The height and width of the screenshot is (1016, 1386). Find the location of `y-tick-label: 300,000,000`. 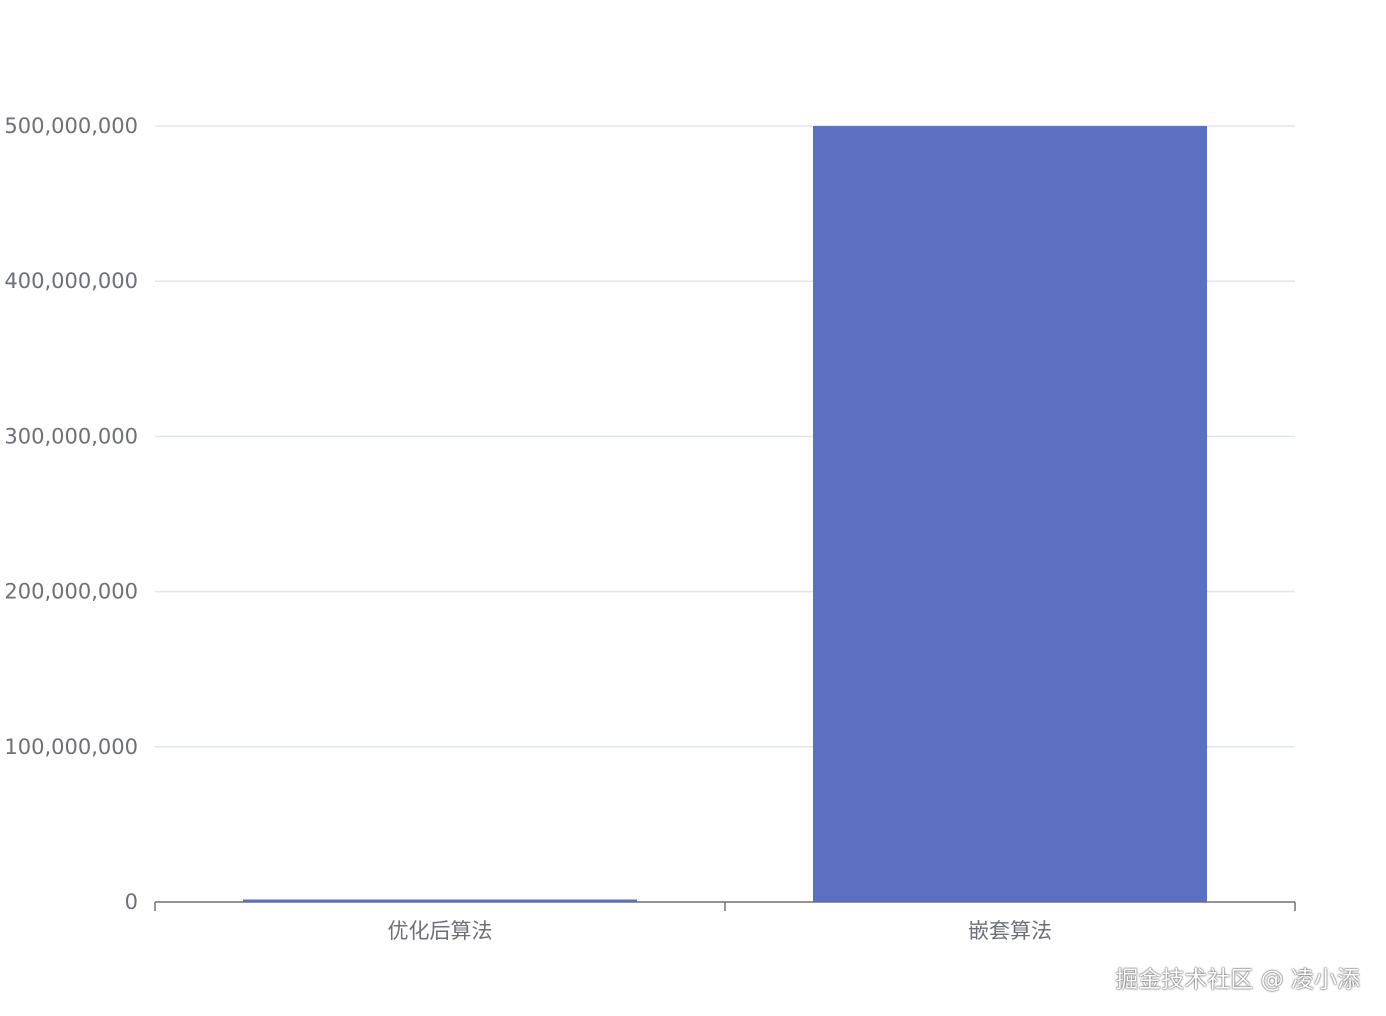

y-tick-label: 300,000,000 is located at coordinates (71, 436).